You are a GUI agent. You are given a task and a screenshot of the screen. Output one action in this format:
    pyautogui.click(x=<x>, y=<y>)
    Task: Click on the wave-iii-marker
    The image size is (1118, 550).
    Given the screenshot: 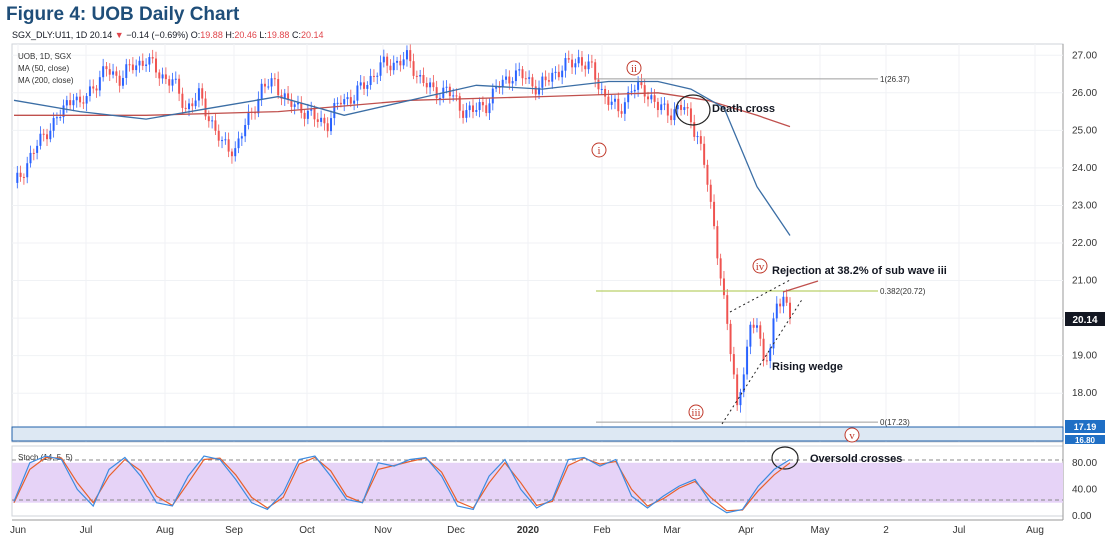 What is the action you would take?
    pyautogui.click(x=696, y=412)
    